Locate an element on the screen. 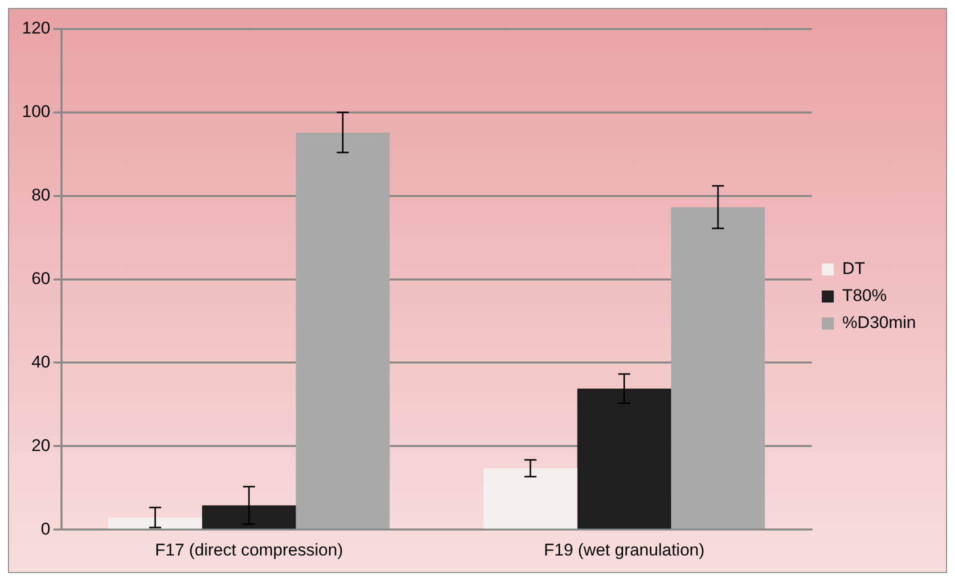  legend-label: T80% is located at coordinates (864, 296).